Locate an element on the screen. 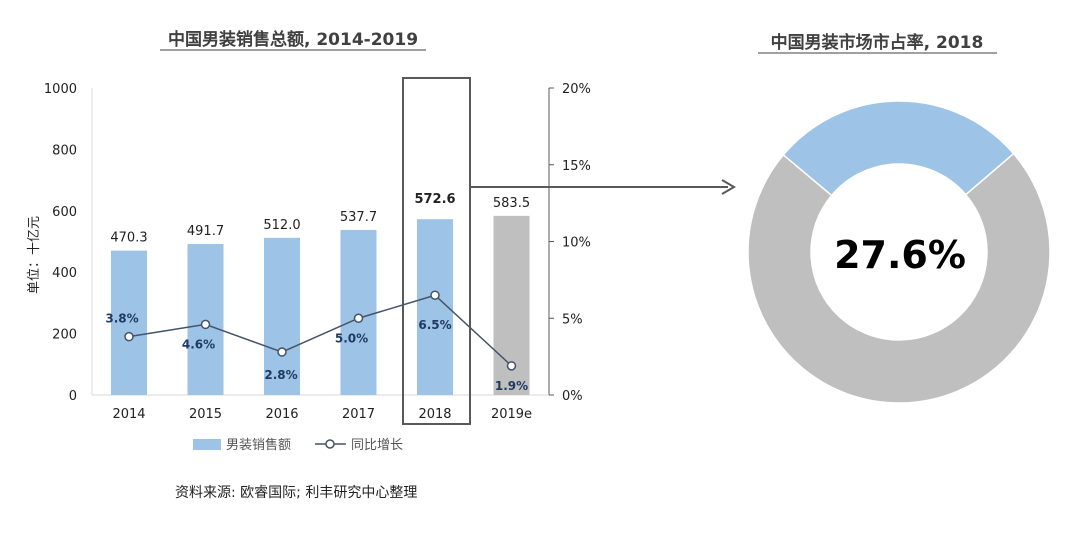 This screenshot has height=548, width=1080. highlight-box-2018 is located at coordinates (436, 251).